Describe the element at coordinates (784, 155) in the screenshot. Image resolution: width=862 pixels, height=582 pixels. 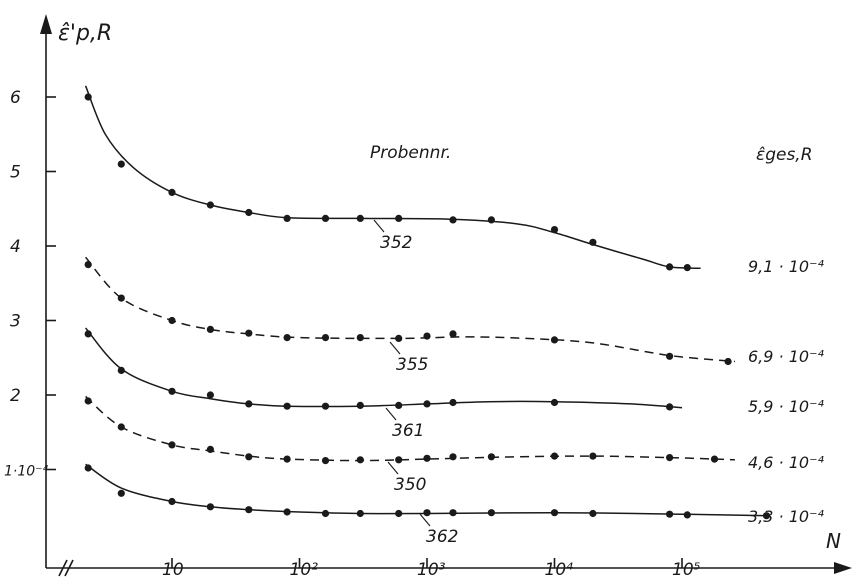
I see `right-header: ε̂ges,R` at that location.